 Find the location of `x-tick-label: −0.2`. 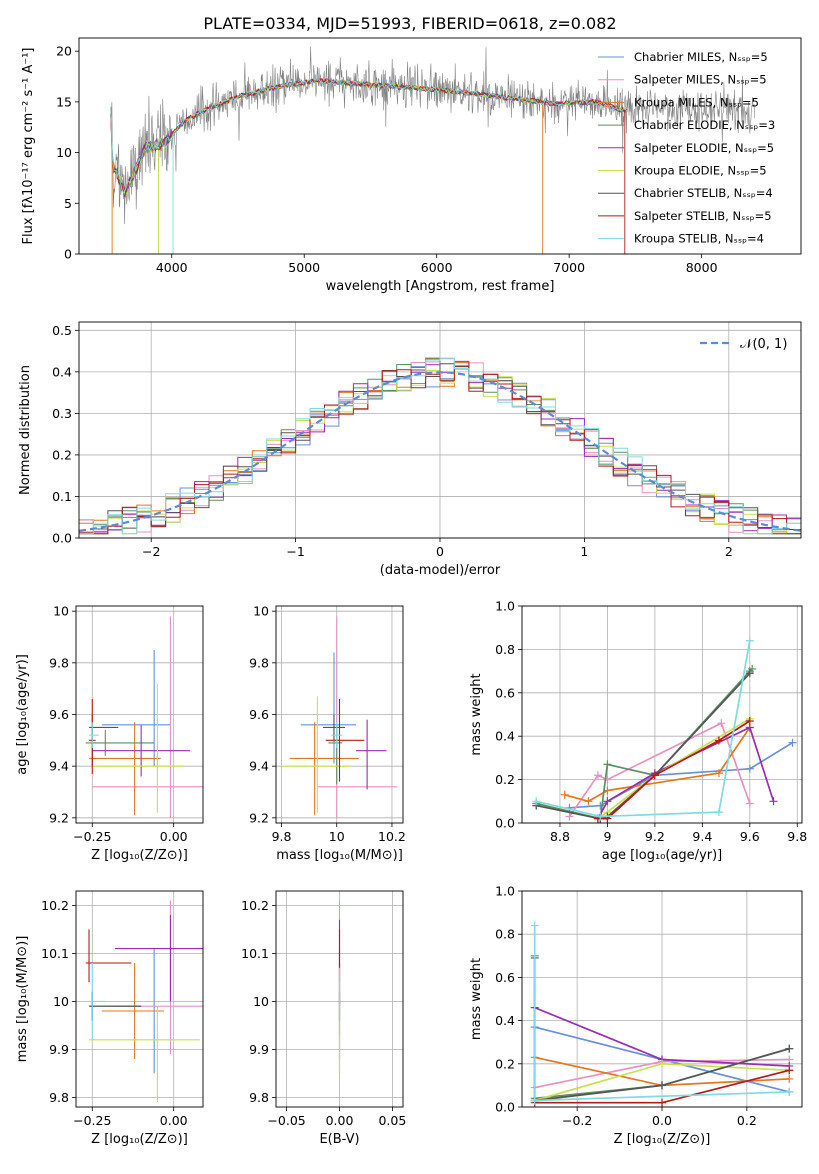

x-tick-label: −0.2 is located at coordinates (577, 1120).